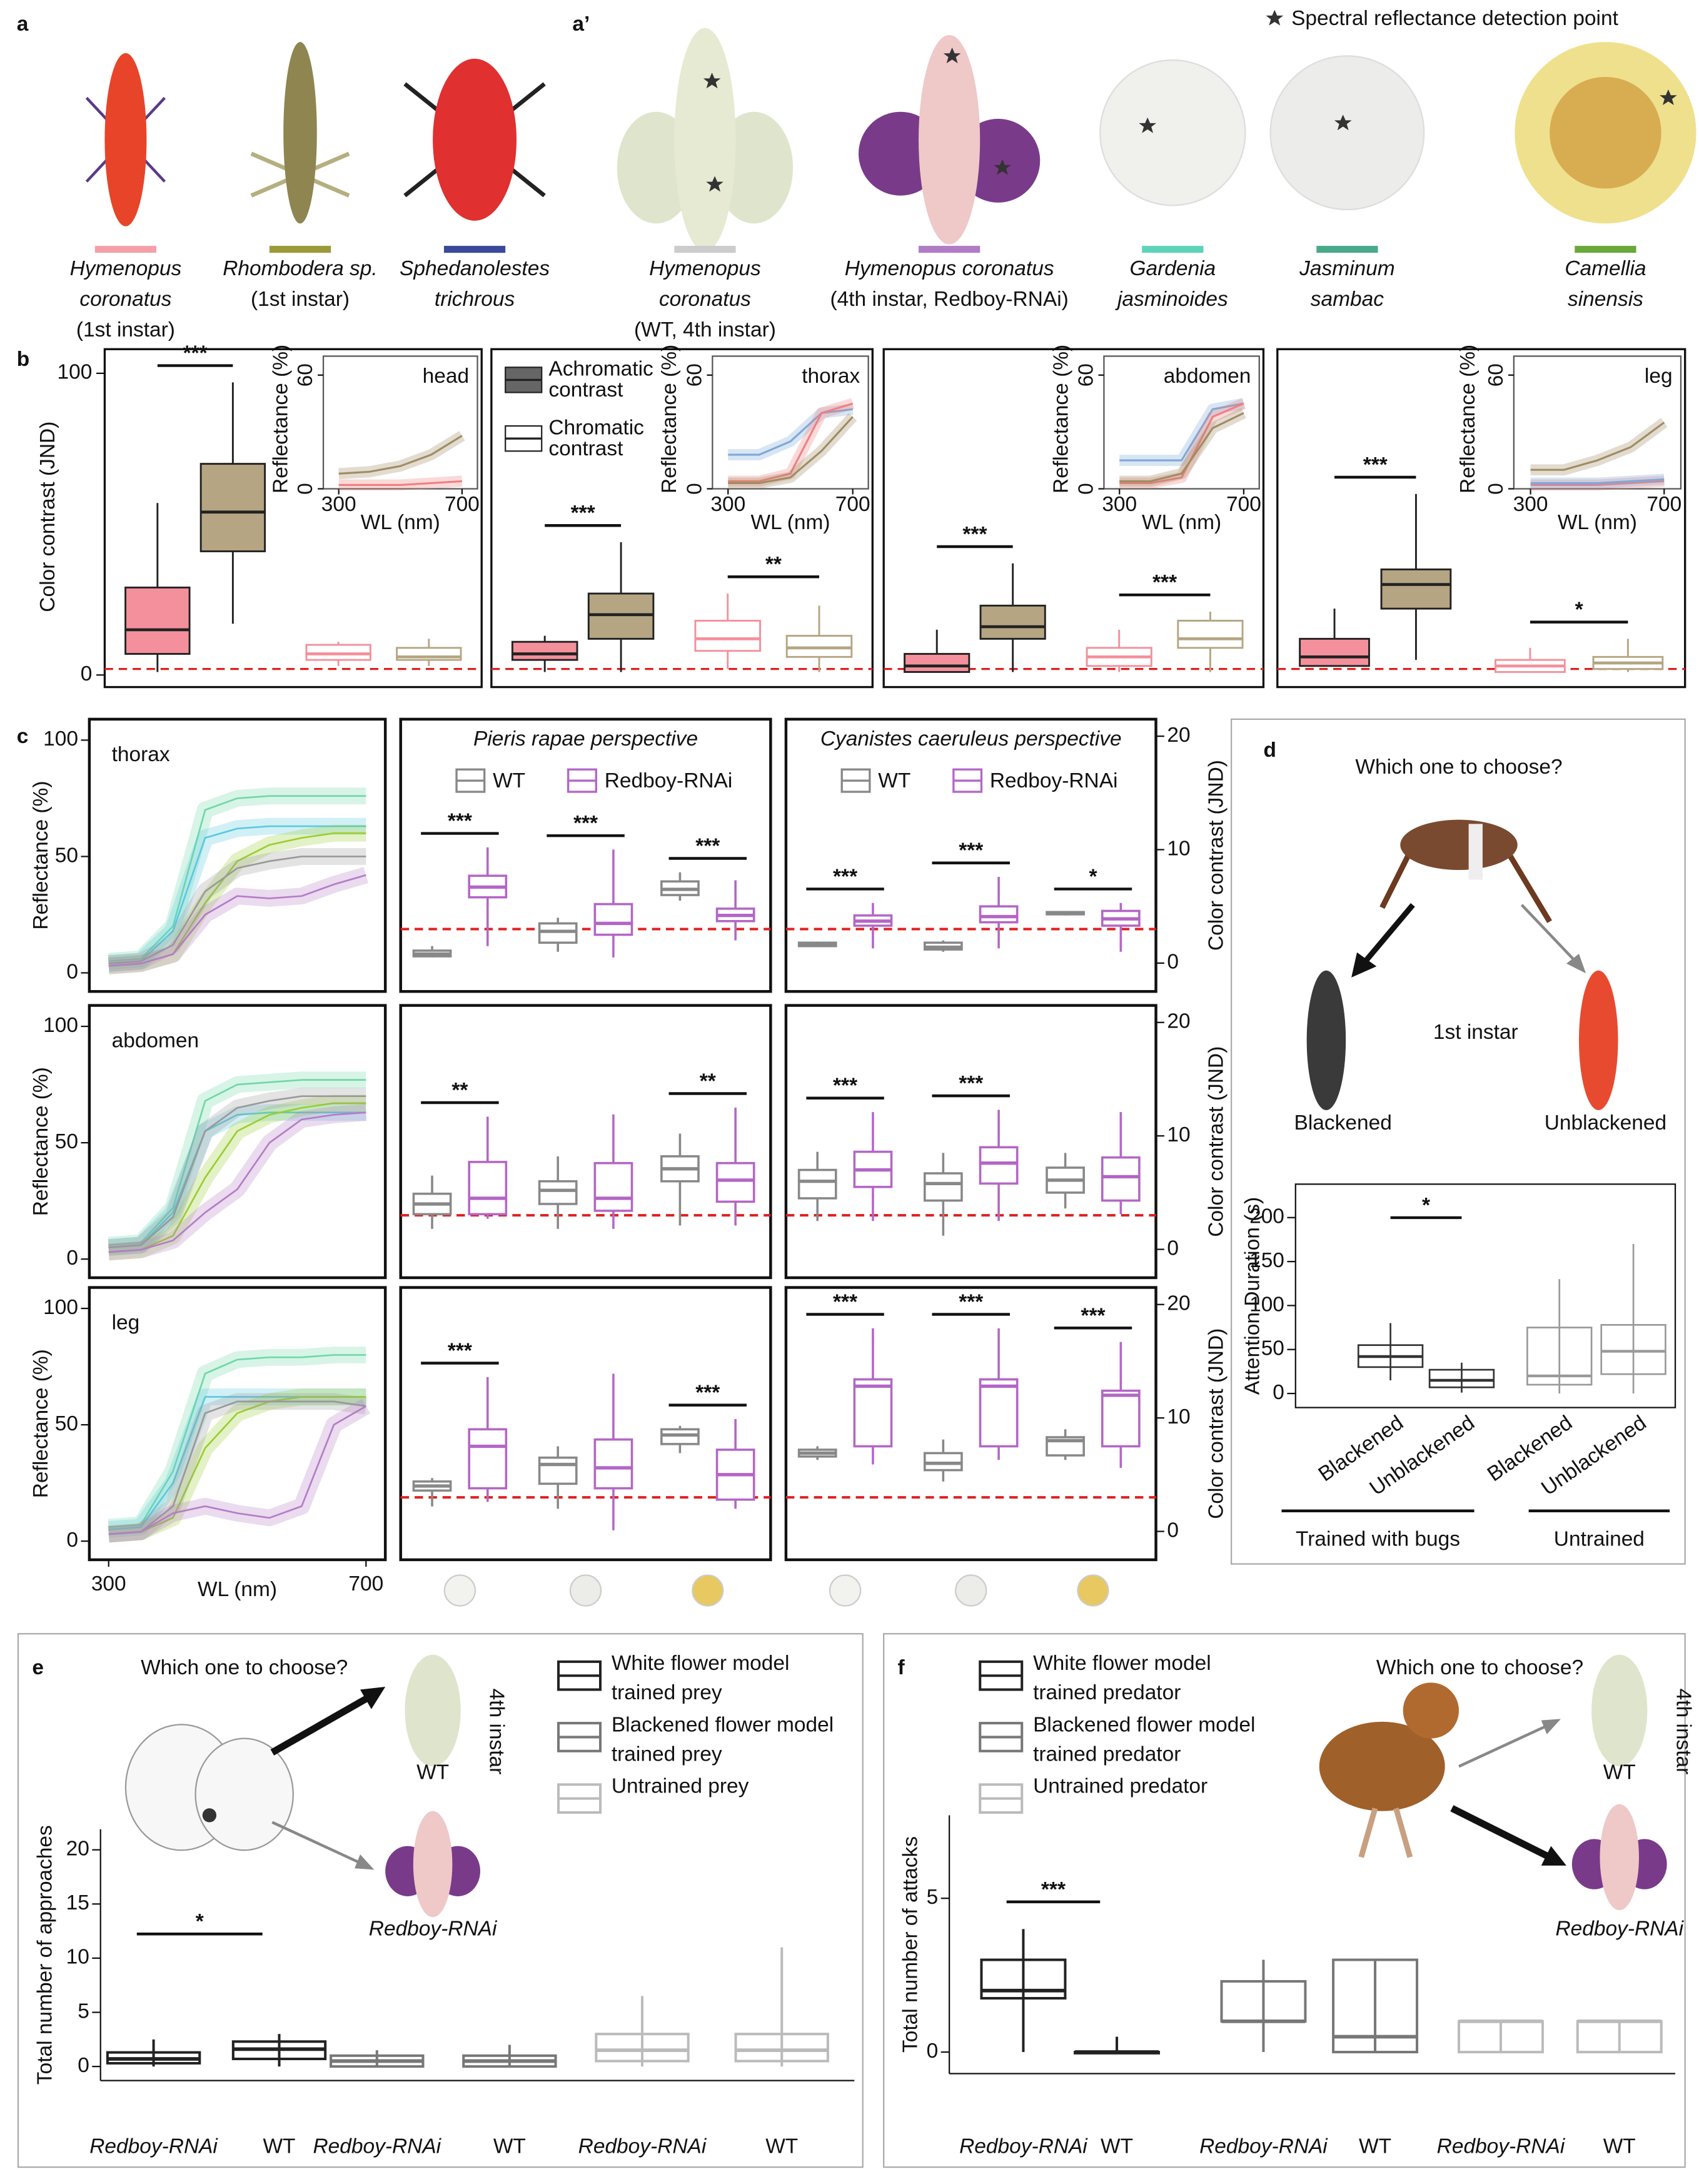 The height and width of the screenshot is (2184, 1699). Describe the element at coordinates (1389, 1770) in the screenshot. I see `chicken` at that location.